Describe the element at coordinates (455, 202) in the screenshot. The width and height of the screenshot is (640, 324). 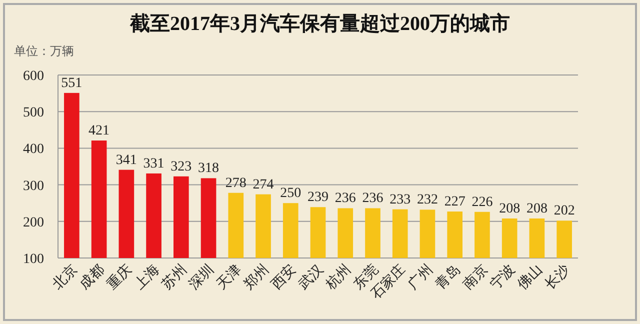
I see `data-label: 227` at that location.